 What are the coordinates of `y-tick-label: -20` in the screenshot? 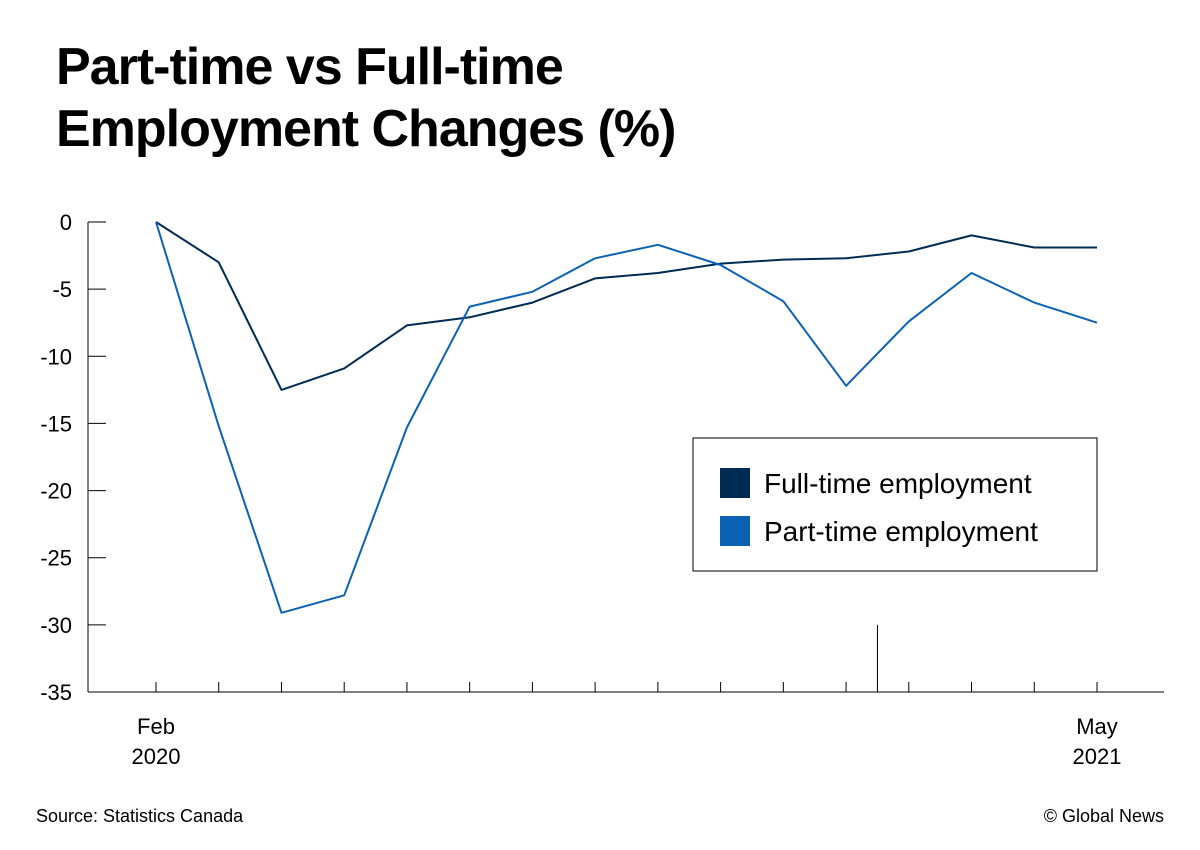 It's located at (56, 491).